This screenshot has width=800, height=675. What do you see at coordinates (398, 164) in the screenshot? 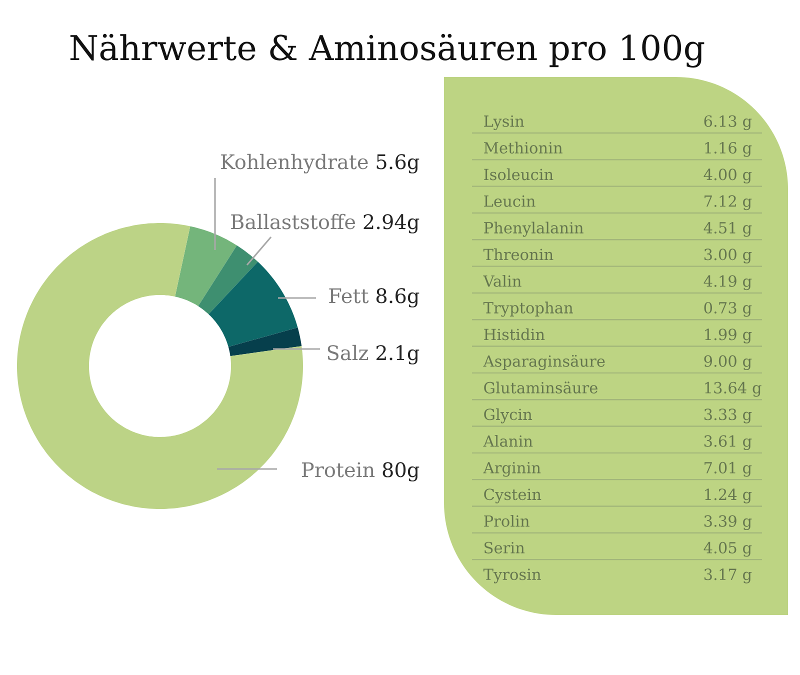
I see `data-label: 5.6g` at bounding box center [398, 164].